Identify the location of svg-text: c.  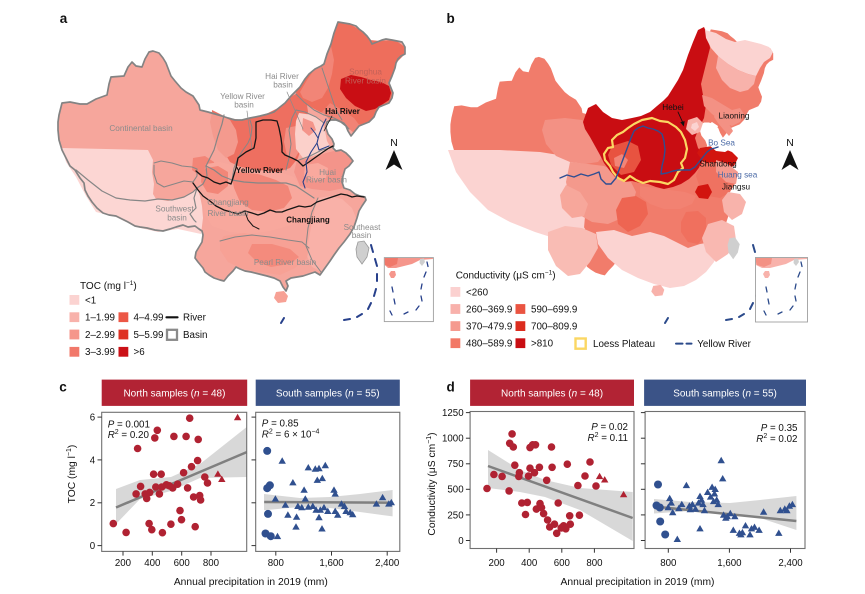
(63, 386).